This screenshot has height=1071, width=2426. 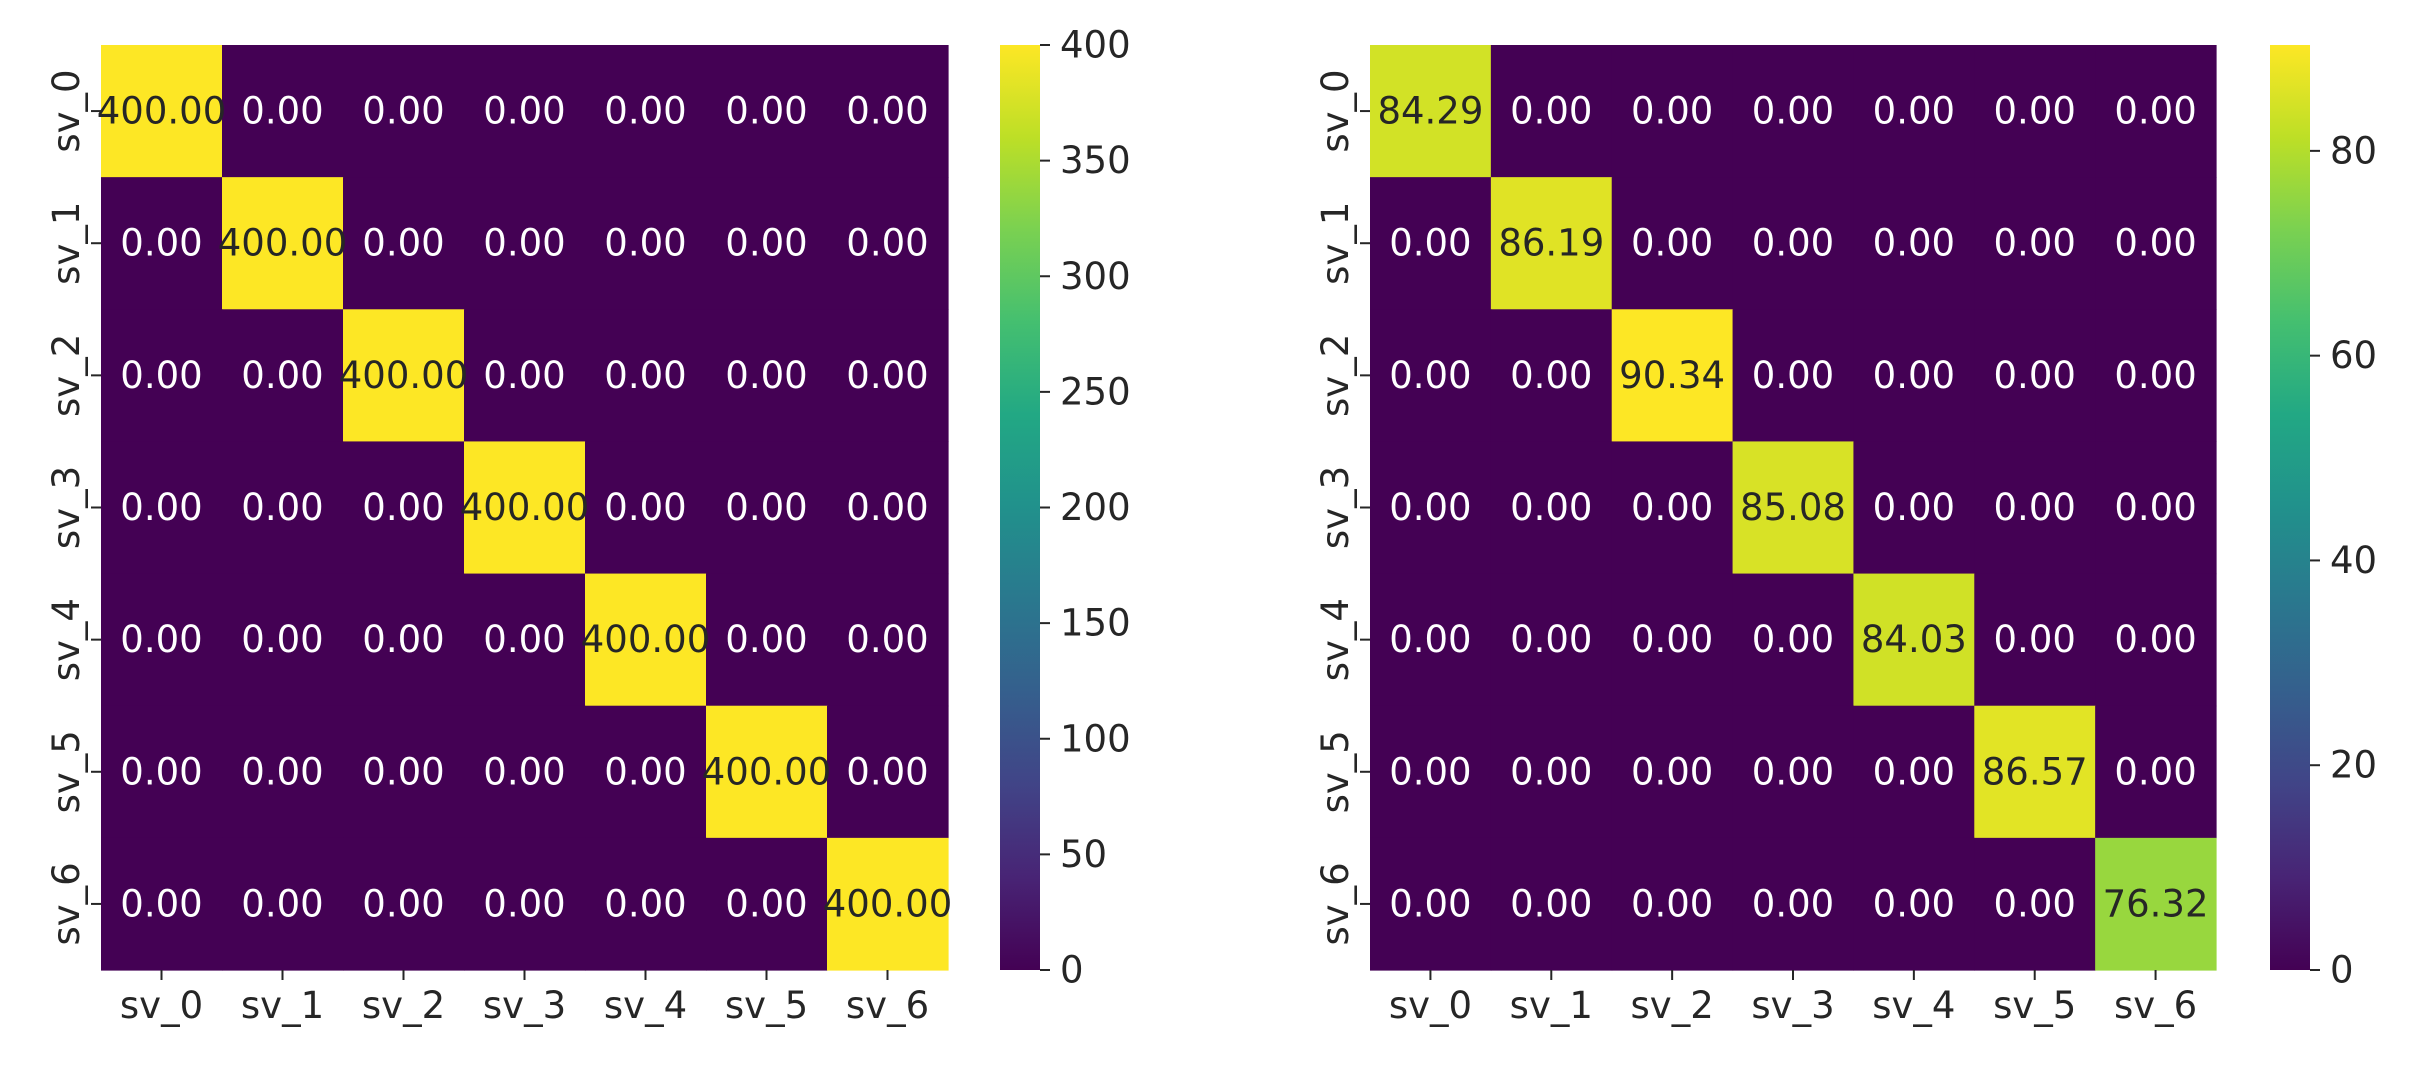 I want to click on cell-annotation-r4-c2: 0.00, so click(x=1672, y=639).